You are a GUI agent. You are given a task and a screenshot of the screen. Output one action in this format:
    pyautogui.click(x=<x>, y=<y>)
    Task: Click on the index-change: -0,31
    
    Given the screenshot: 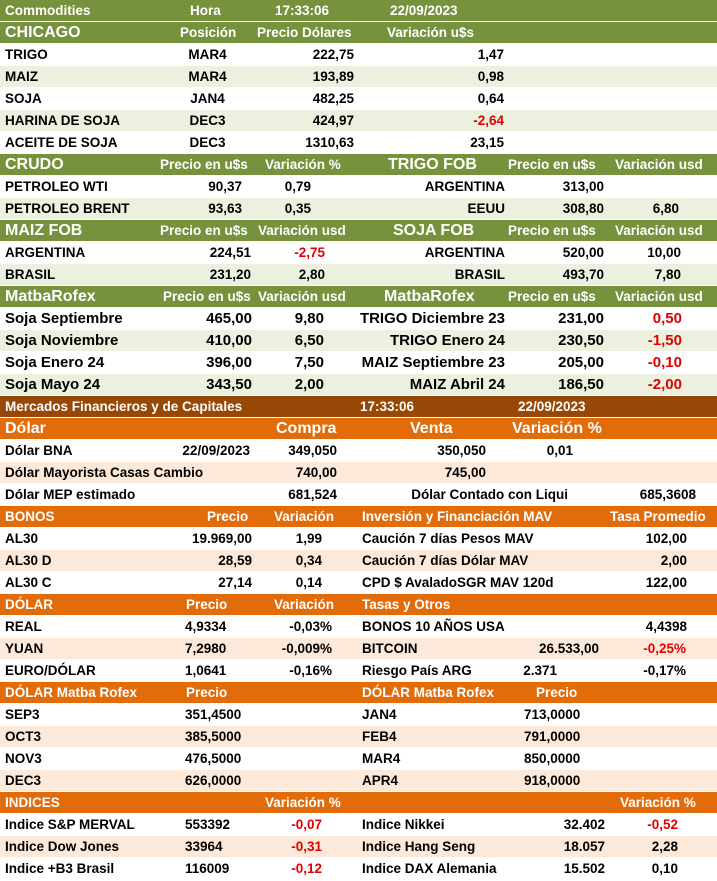 What is the action you would take?
    pyautogui.click(x=306, y=846)
    